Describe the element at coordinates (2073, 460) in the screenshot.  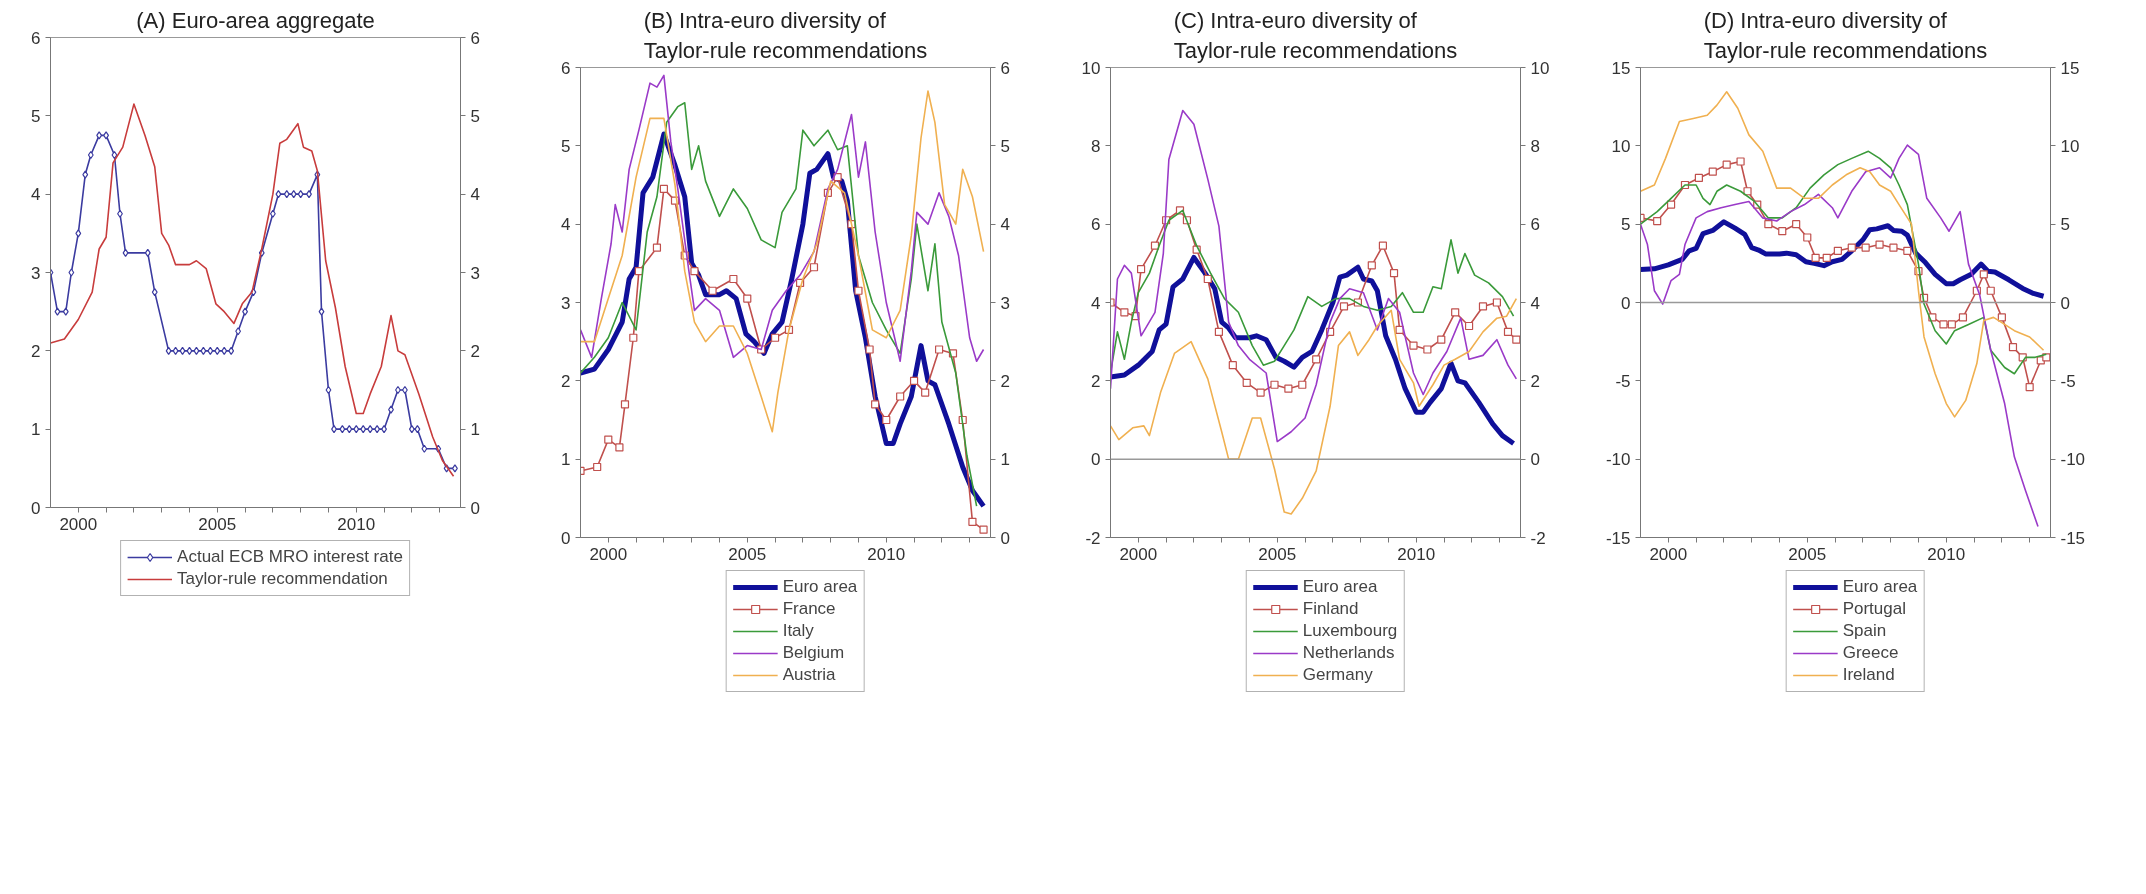
I see `y2-tick-label: -10` at that location.